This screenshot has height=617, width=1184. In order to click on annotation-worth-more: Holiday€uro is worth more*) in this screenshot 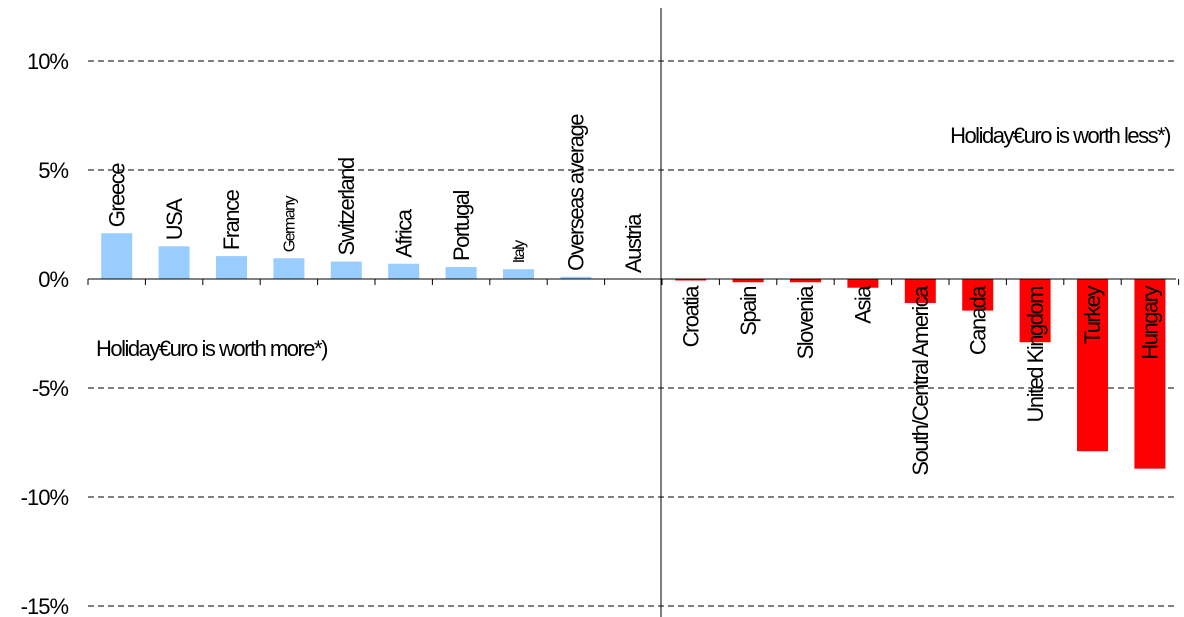, I will do `click(211, 348)`.